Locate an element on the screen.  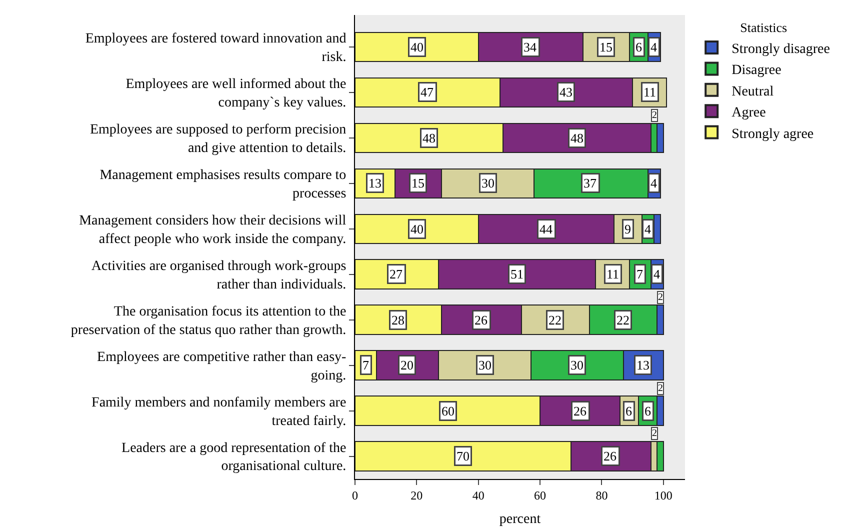
data-label: 20 is located at coordinates (407, 365).